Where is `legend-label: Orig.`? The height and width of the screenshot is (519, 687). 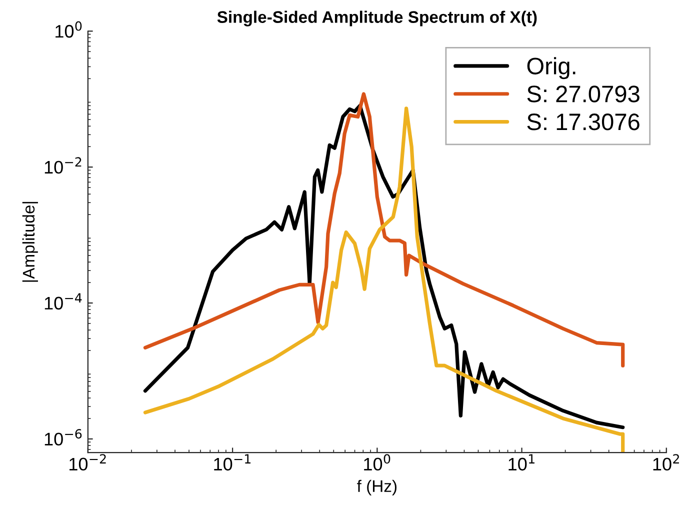
legend-label: Orig. is located at coordinates (551, 68).